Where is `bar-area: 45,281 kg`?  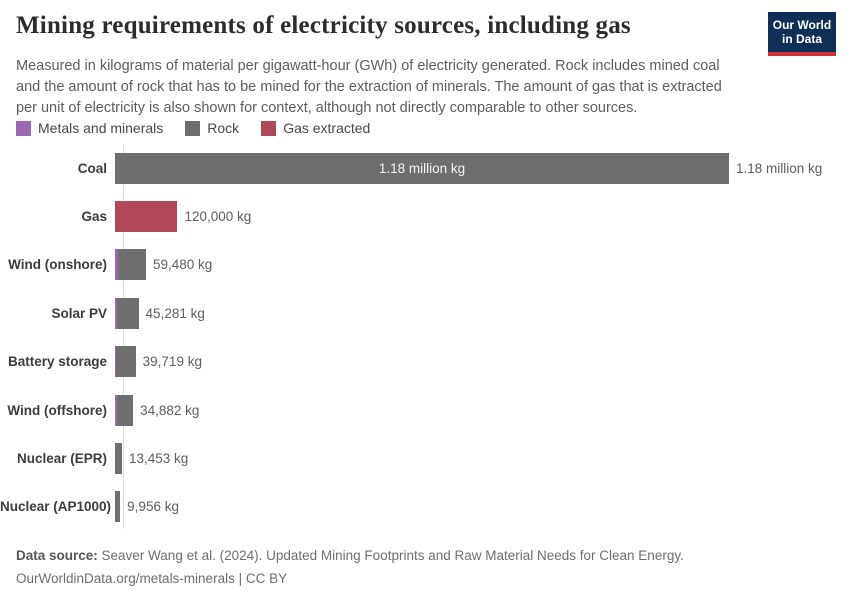 bar-area: 45,281 kg is located at coordinates (482, 313).